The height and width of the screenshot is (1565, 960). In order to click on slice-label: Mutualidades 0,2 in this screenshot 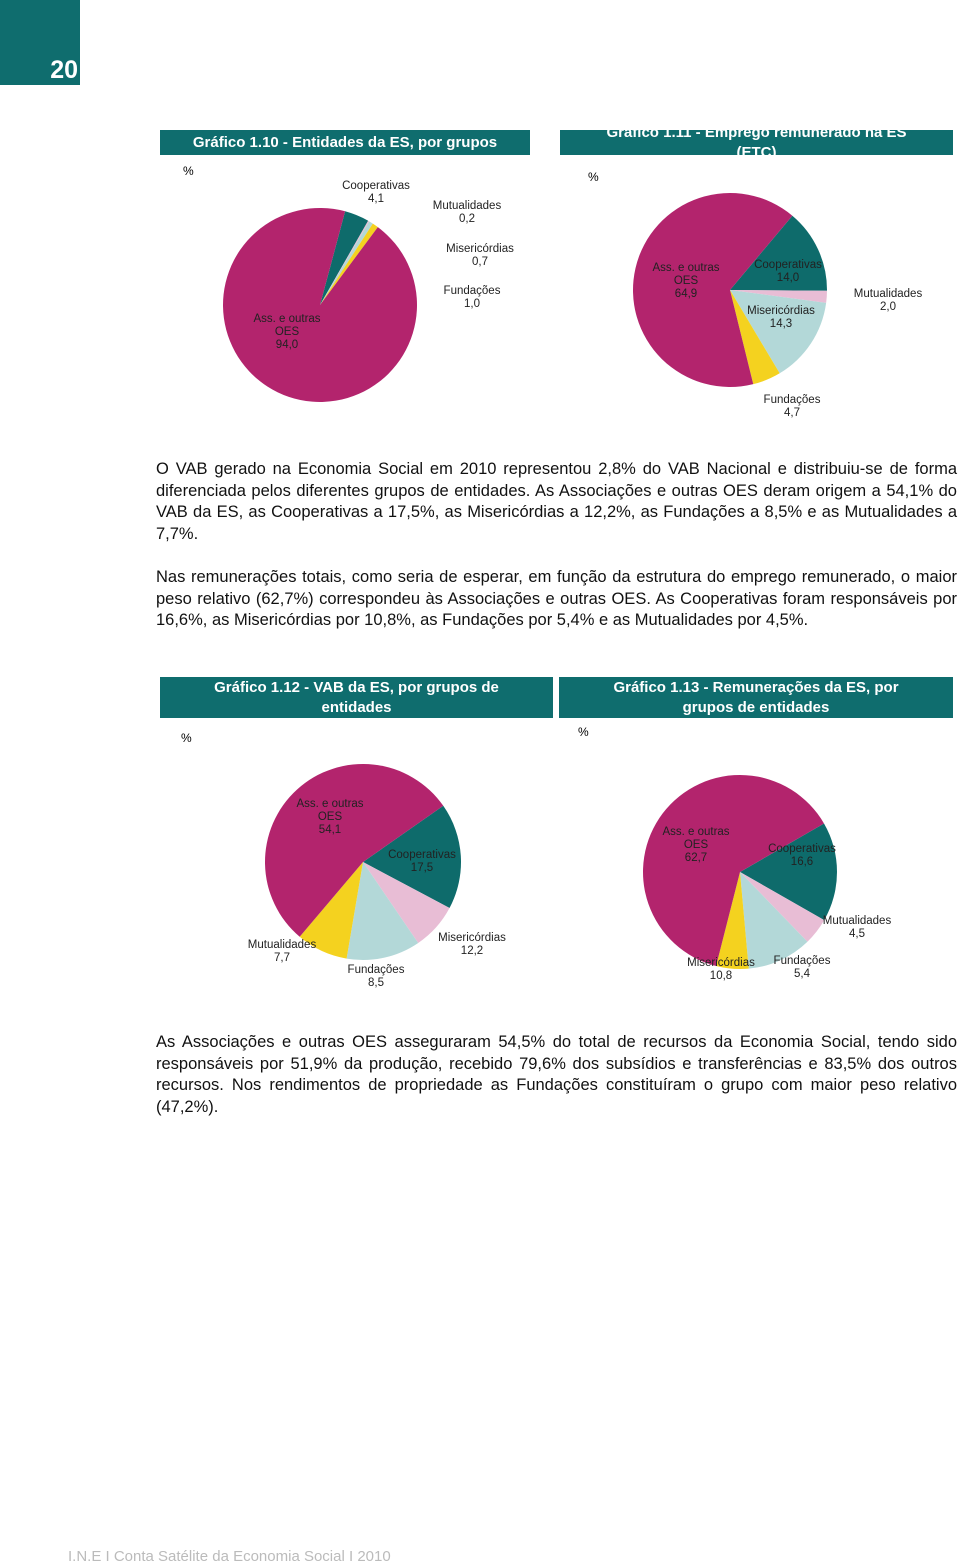, I will do `click(467, 213)`.